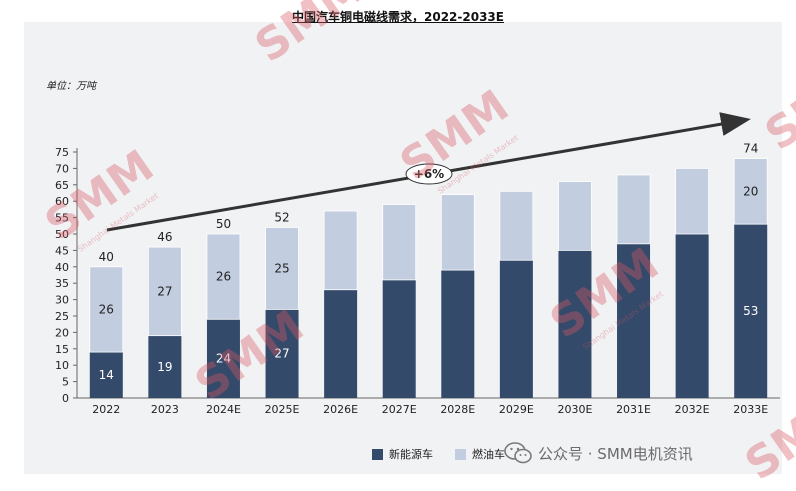  I want to click on x-tick-label: 2029E, so click(516, 409).